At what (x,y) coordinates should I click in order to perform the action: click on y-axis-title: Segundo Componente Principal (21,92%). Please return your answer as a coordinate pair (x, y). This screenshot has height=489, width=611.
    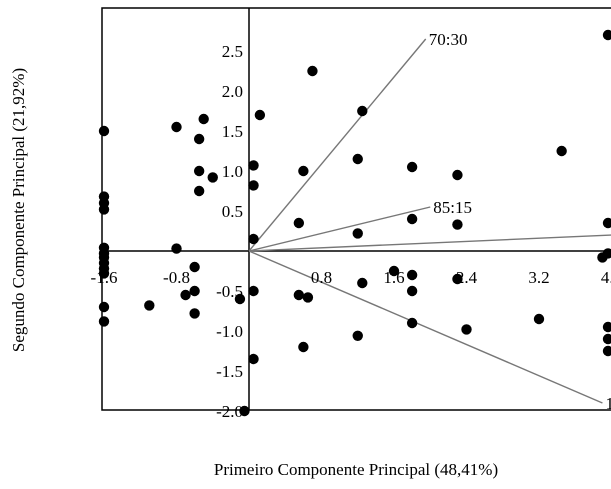
    Looking at the image, I should click on (18, 210).